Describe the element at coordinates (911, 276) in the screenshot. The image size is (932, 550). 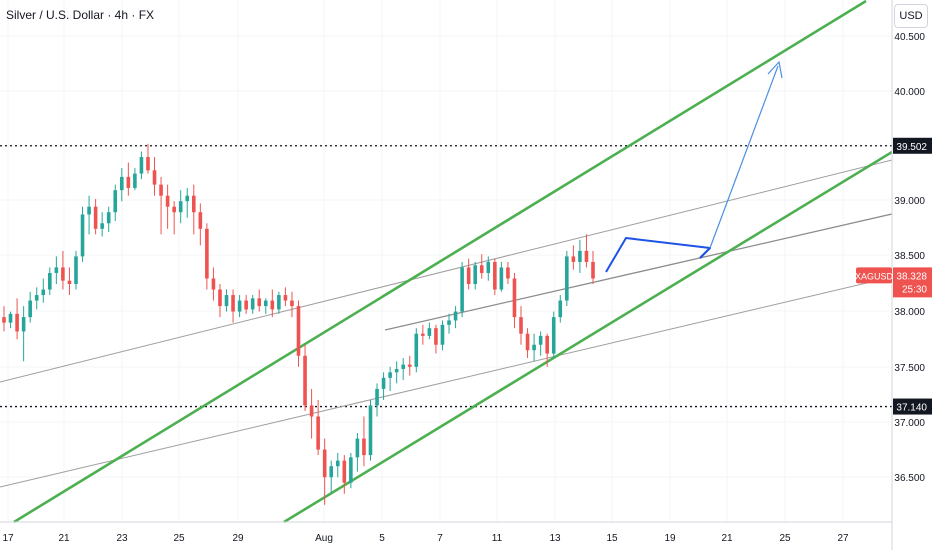
I see `current-price-label: 38.328` at that location.